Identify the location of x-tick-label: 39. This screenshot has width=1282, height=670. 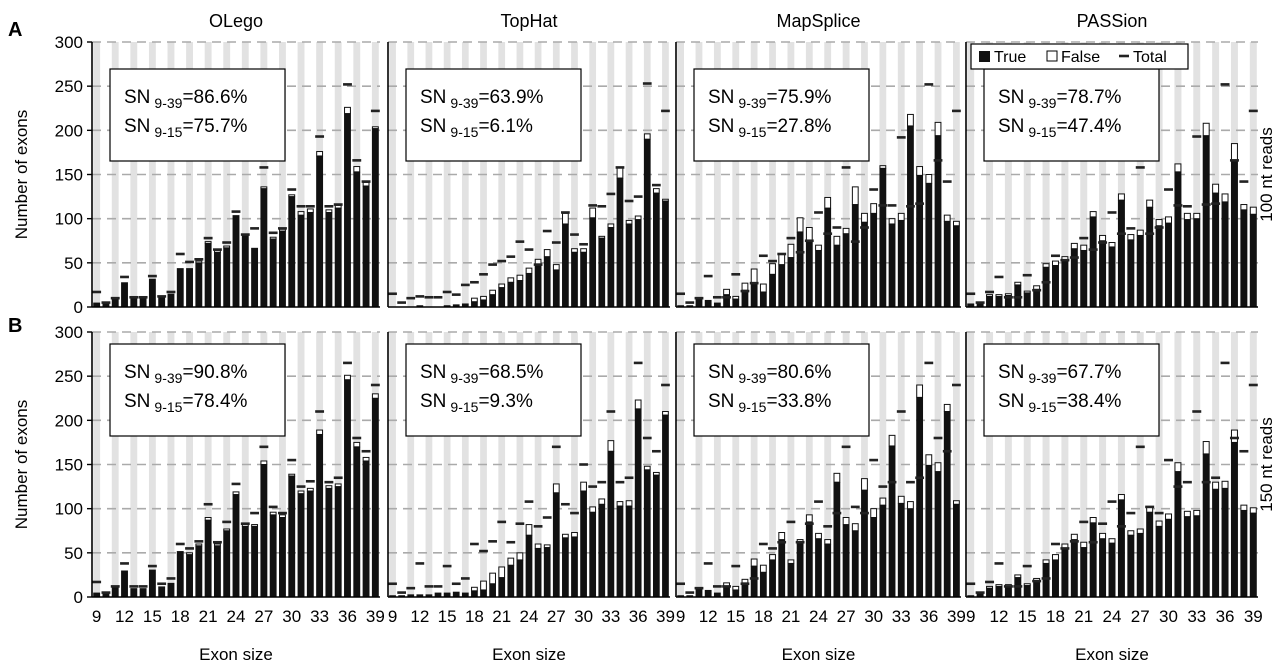
(665, 616).